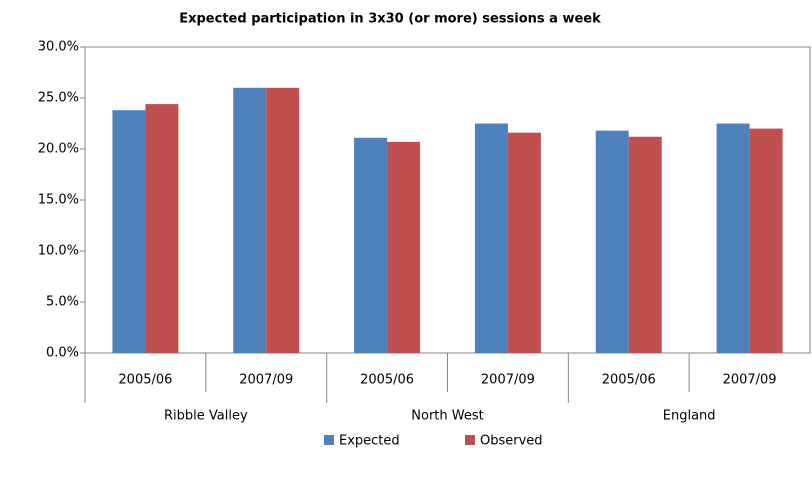  What do you see at coordinates (58, 251) in the screenshot?
I see `y-tick-label: 10.0%` at bounding box center [58, 251].